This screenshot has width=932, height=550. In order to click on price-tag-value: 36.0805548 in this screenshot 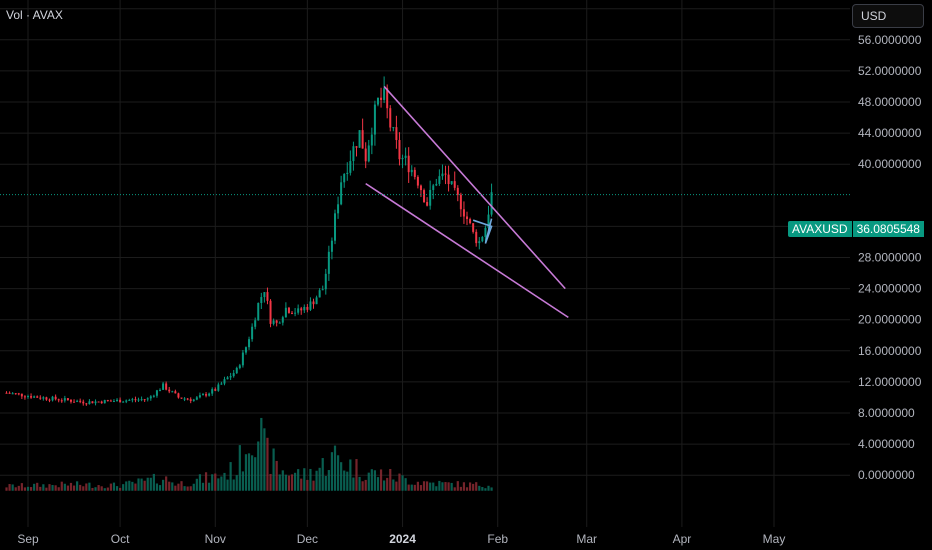, I will do `click(888, 229)`.